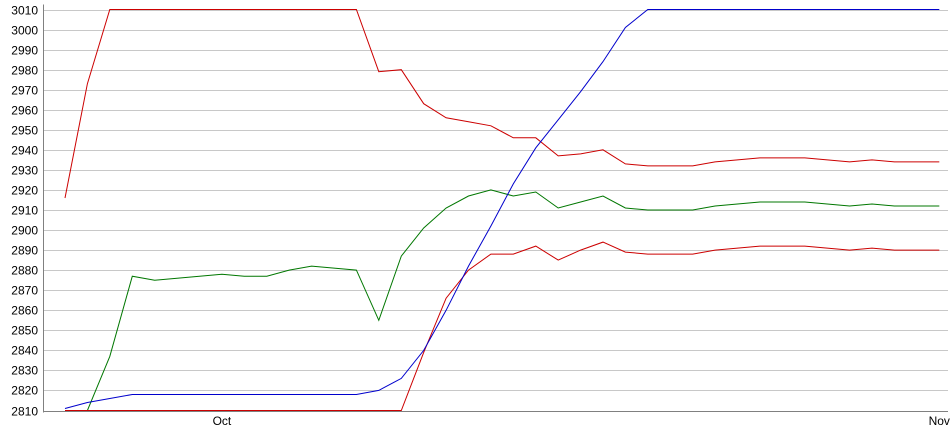 Image resolution: width=950 pixels, height=435 pixels. I want to click on y-tick-label: 2880, so click(24, 271).